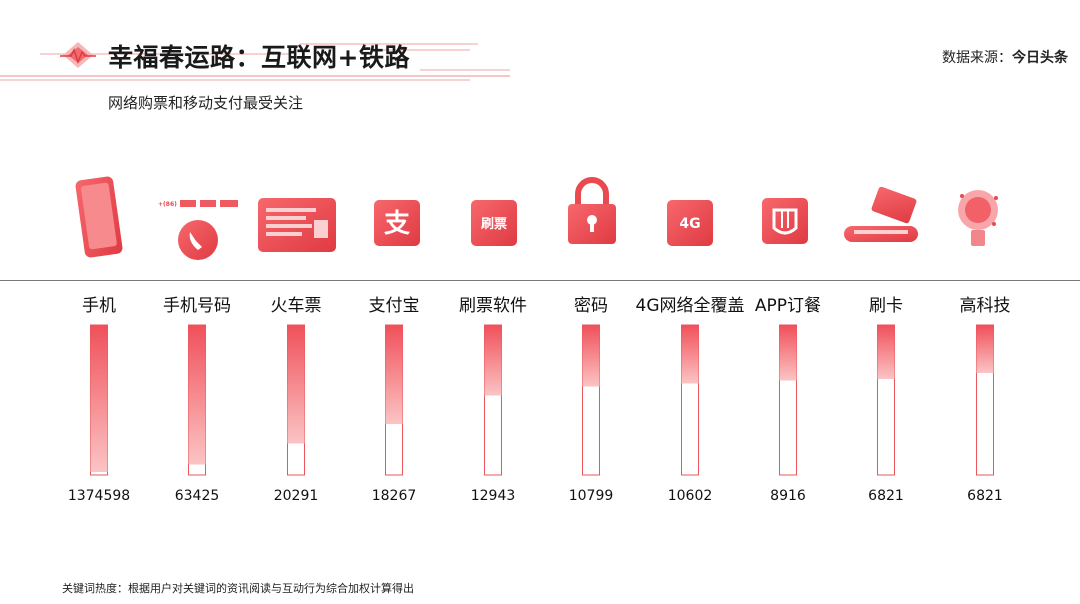 The height and width of the screenshot is (604, 1080). I want to click on smartphone-icon, so click(99, 217).